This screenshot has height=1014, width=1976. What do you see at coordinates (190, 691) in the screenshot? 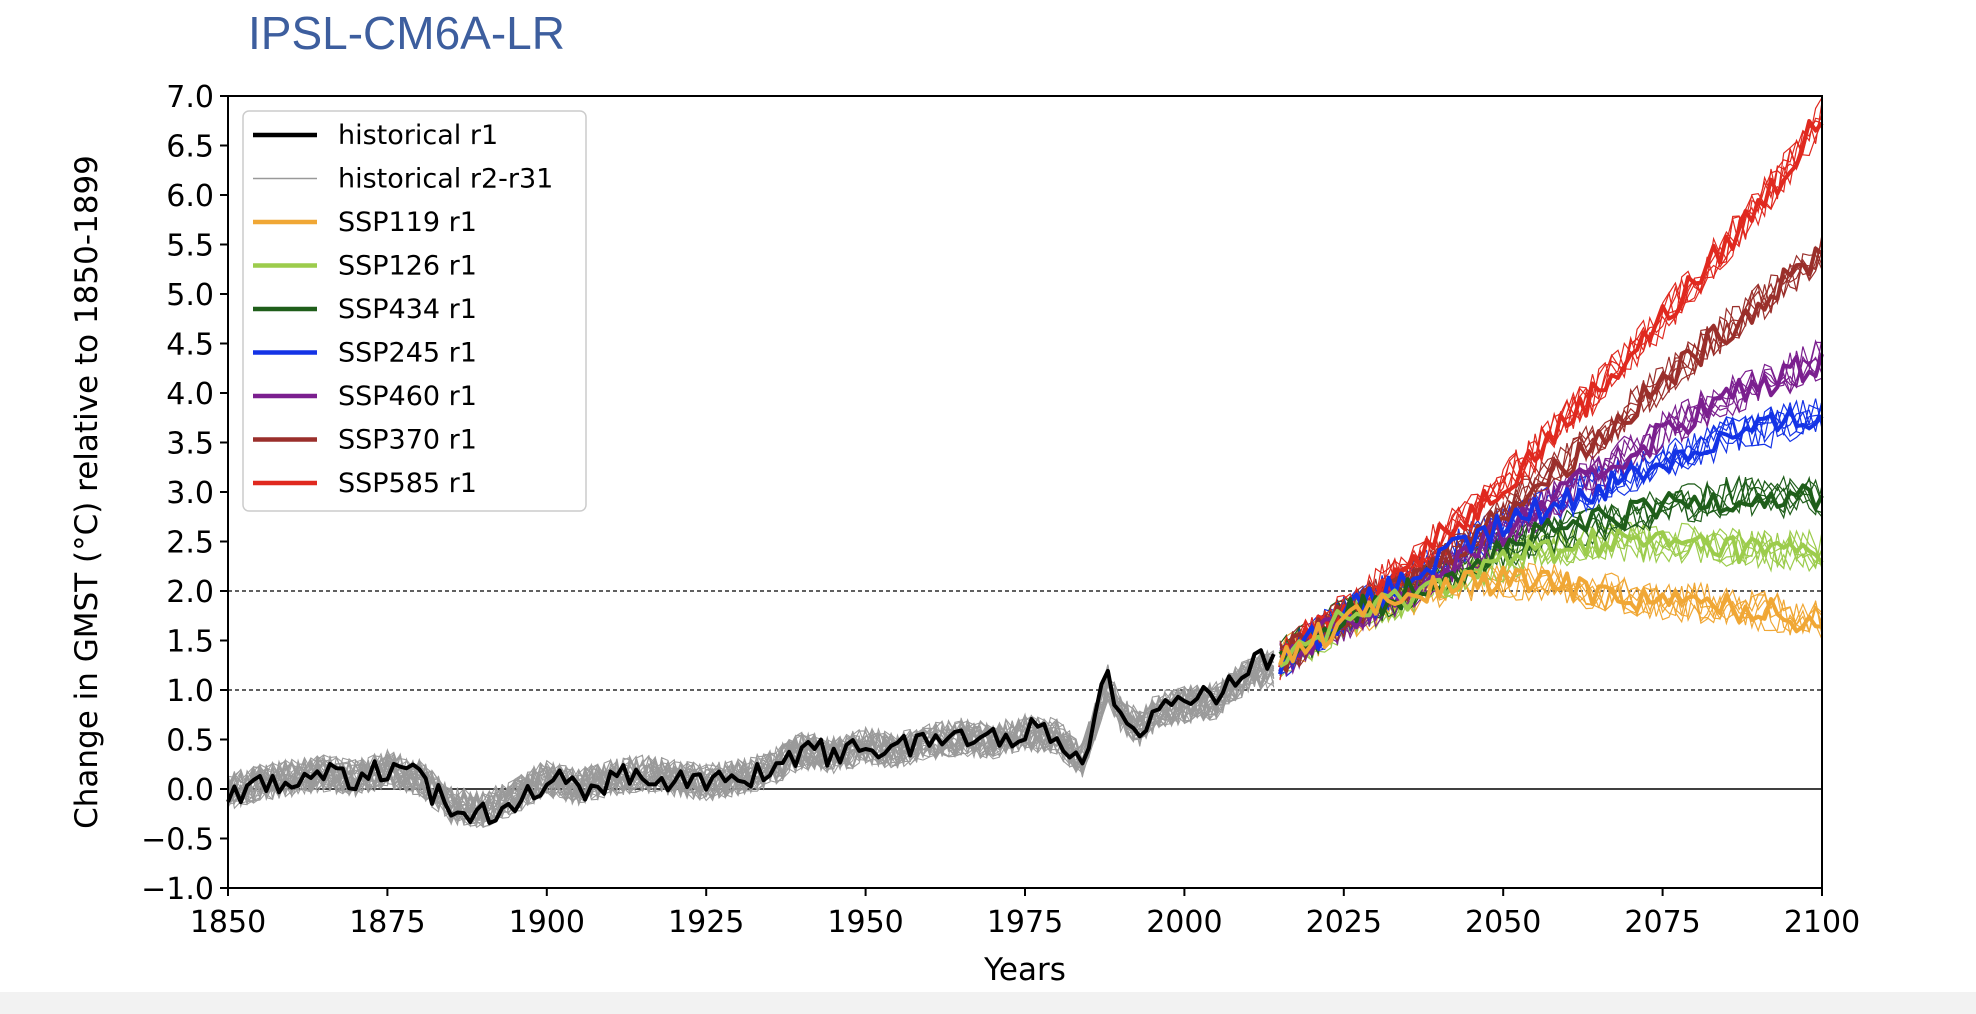
I see `y-tick-label: 1.0` at bounding box center [190, 691].